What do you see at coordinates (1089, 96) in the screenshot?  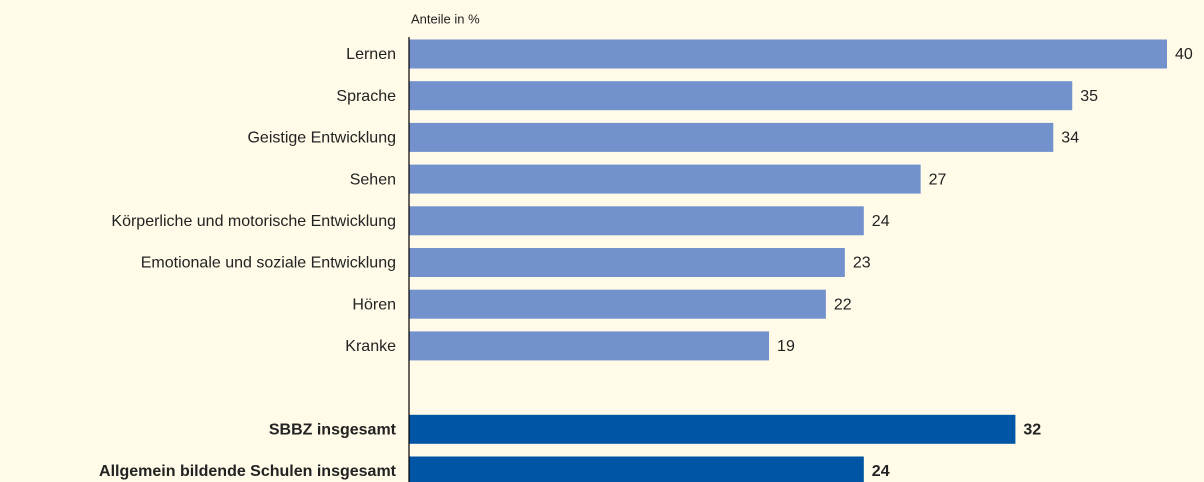 I see `value-label: 35` at bounding box center [1089, 96].